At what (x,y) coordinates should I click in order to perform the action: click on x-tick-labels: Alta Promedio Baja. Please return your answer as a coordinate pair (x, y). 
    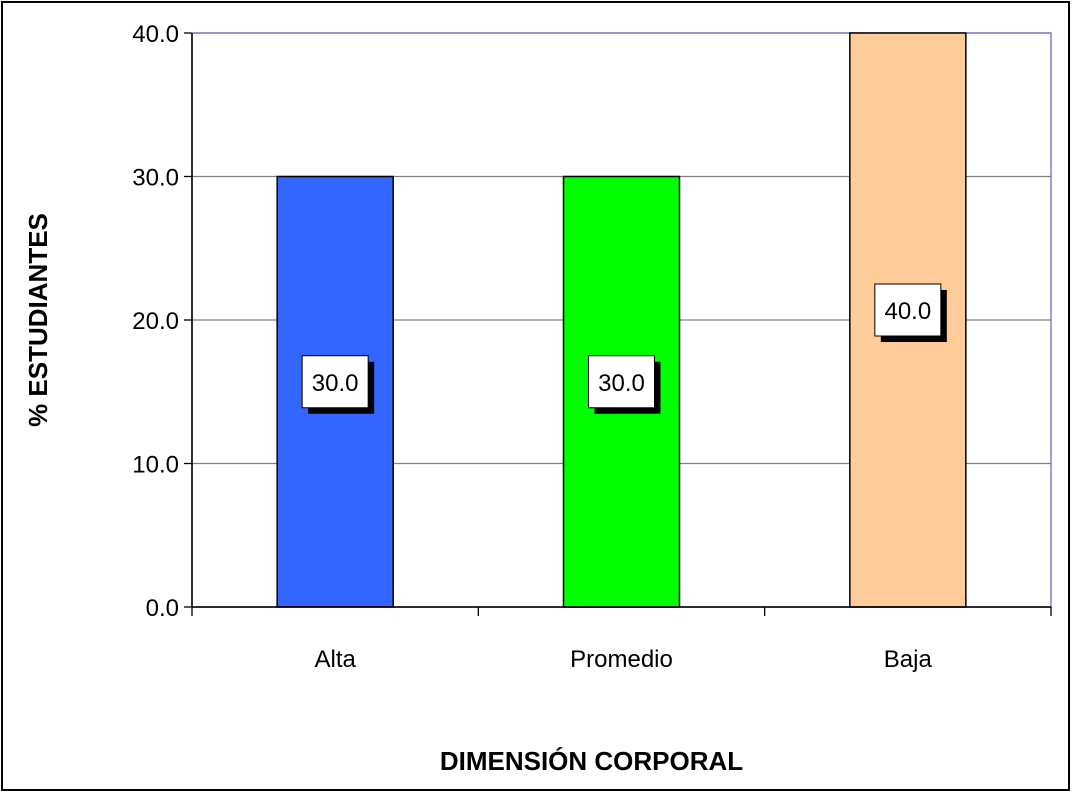
    Looking at the image, I should click on (623, 659).